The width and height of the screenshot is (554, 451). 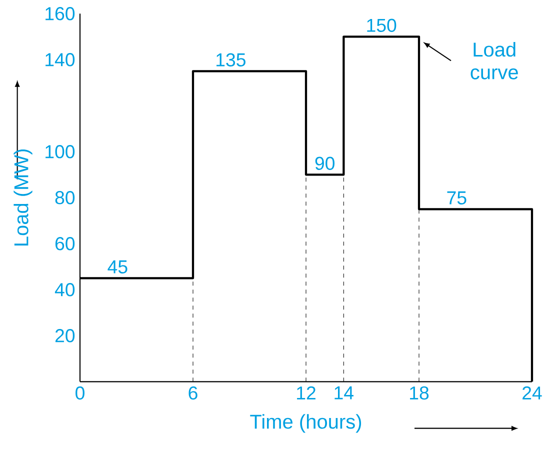 I want to click on data-label: 75, so click(x=456, y=197).